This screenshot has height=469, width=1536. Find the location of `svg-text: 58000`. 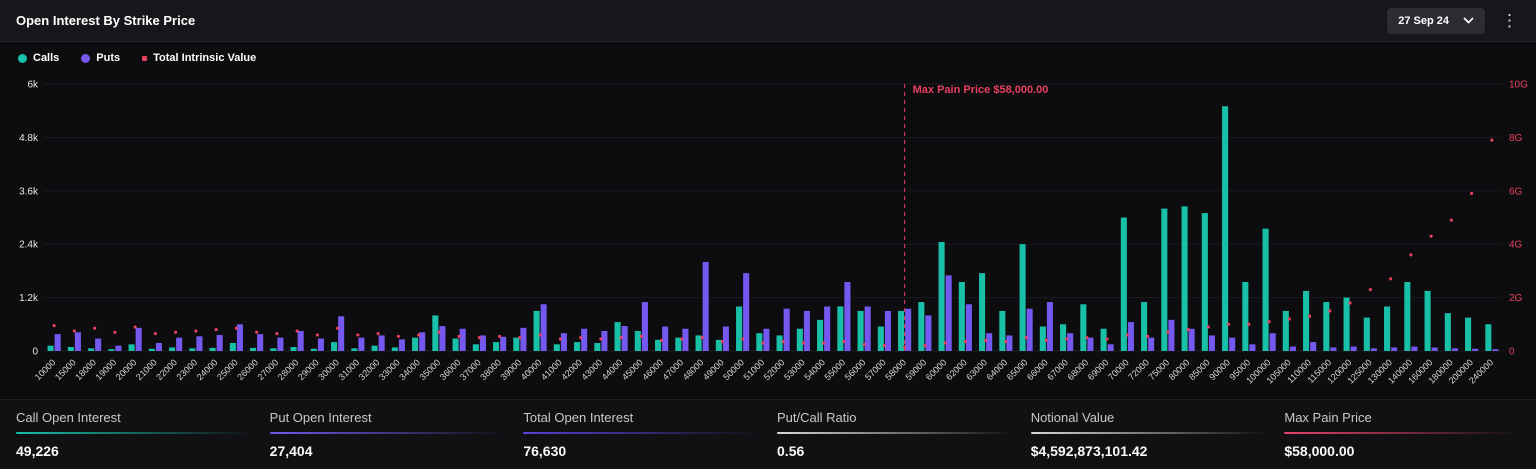

svg-text: 58000 is located at coordinates (895, 369).